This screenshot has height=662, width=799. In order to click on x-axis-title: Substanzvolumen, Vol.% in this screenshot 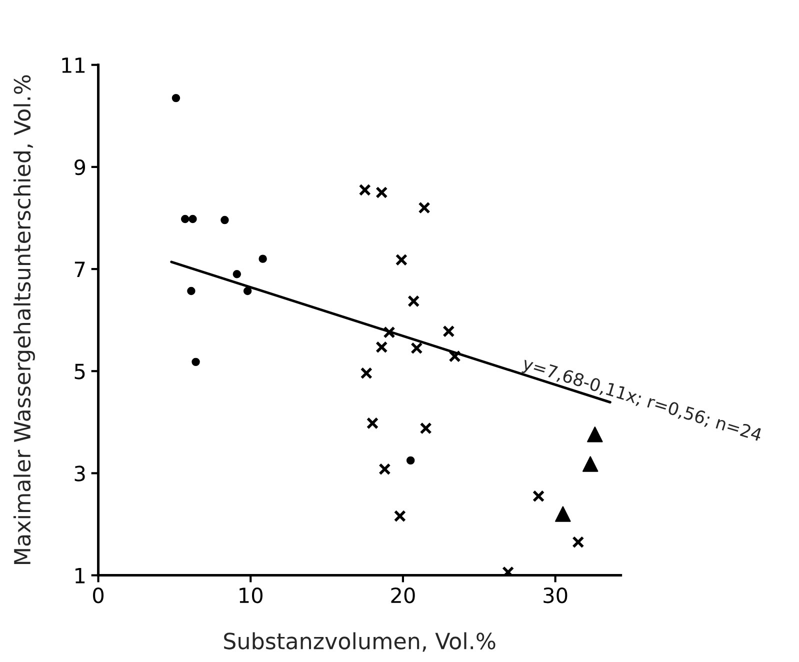, I will do `click(360, 642)`.